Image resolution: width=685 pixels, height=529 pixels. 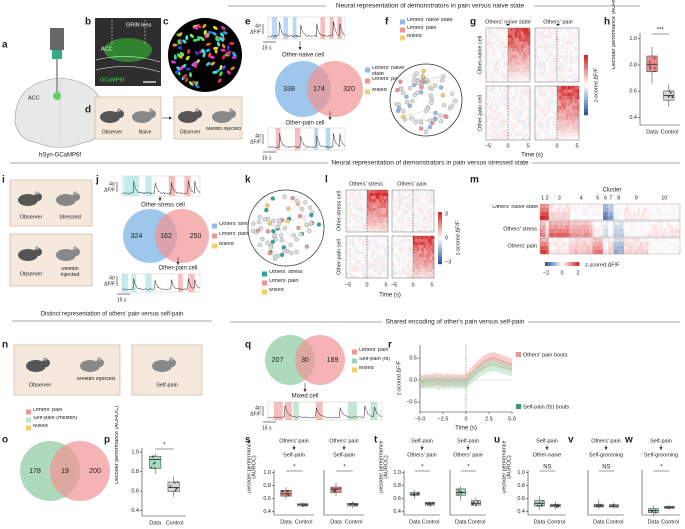 I want to click on mouse-icon, so click(x=188, y=117).